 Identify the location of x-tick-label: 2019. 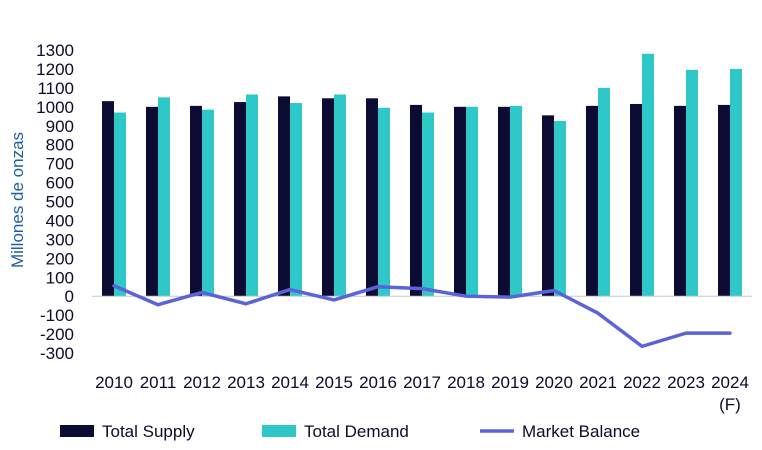
(510, 382).